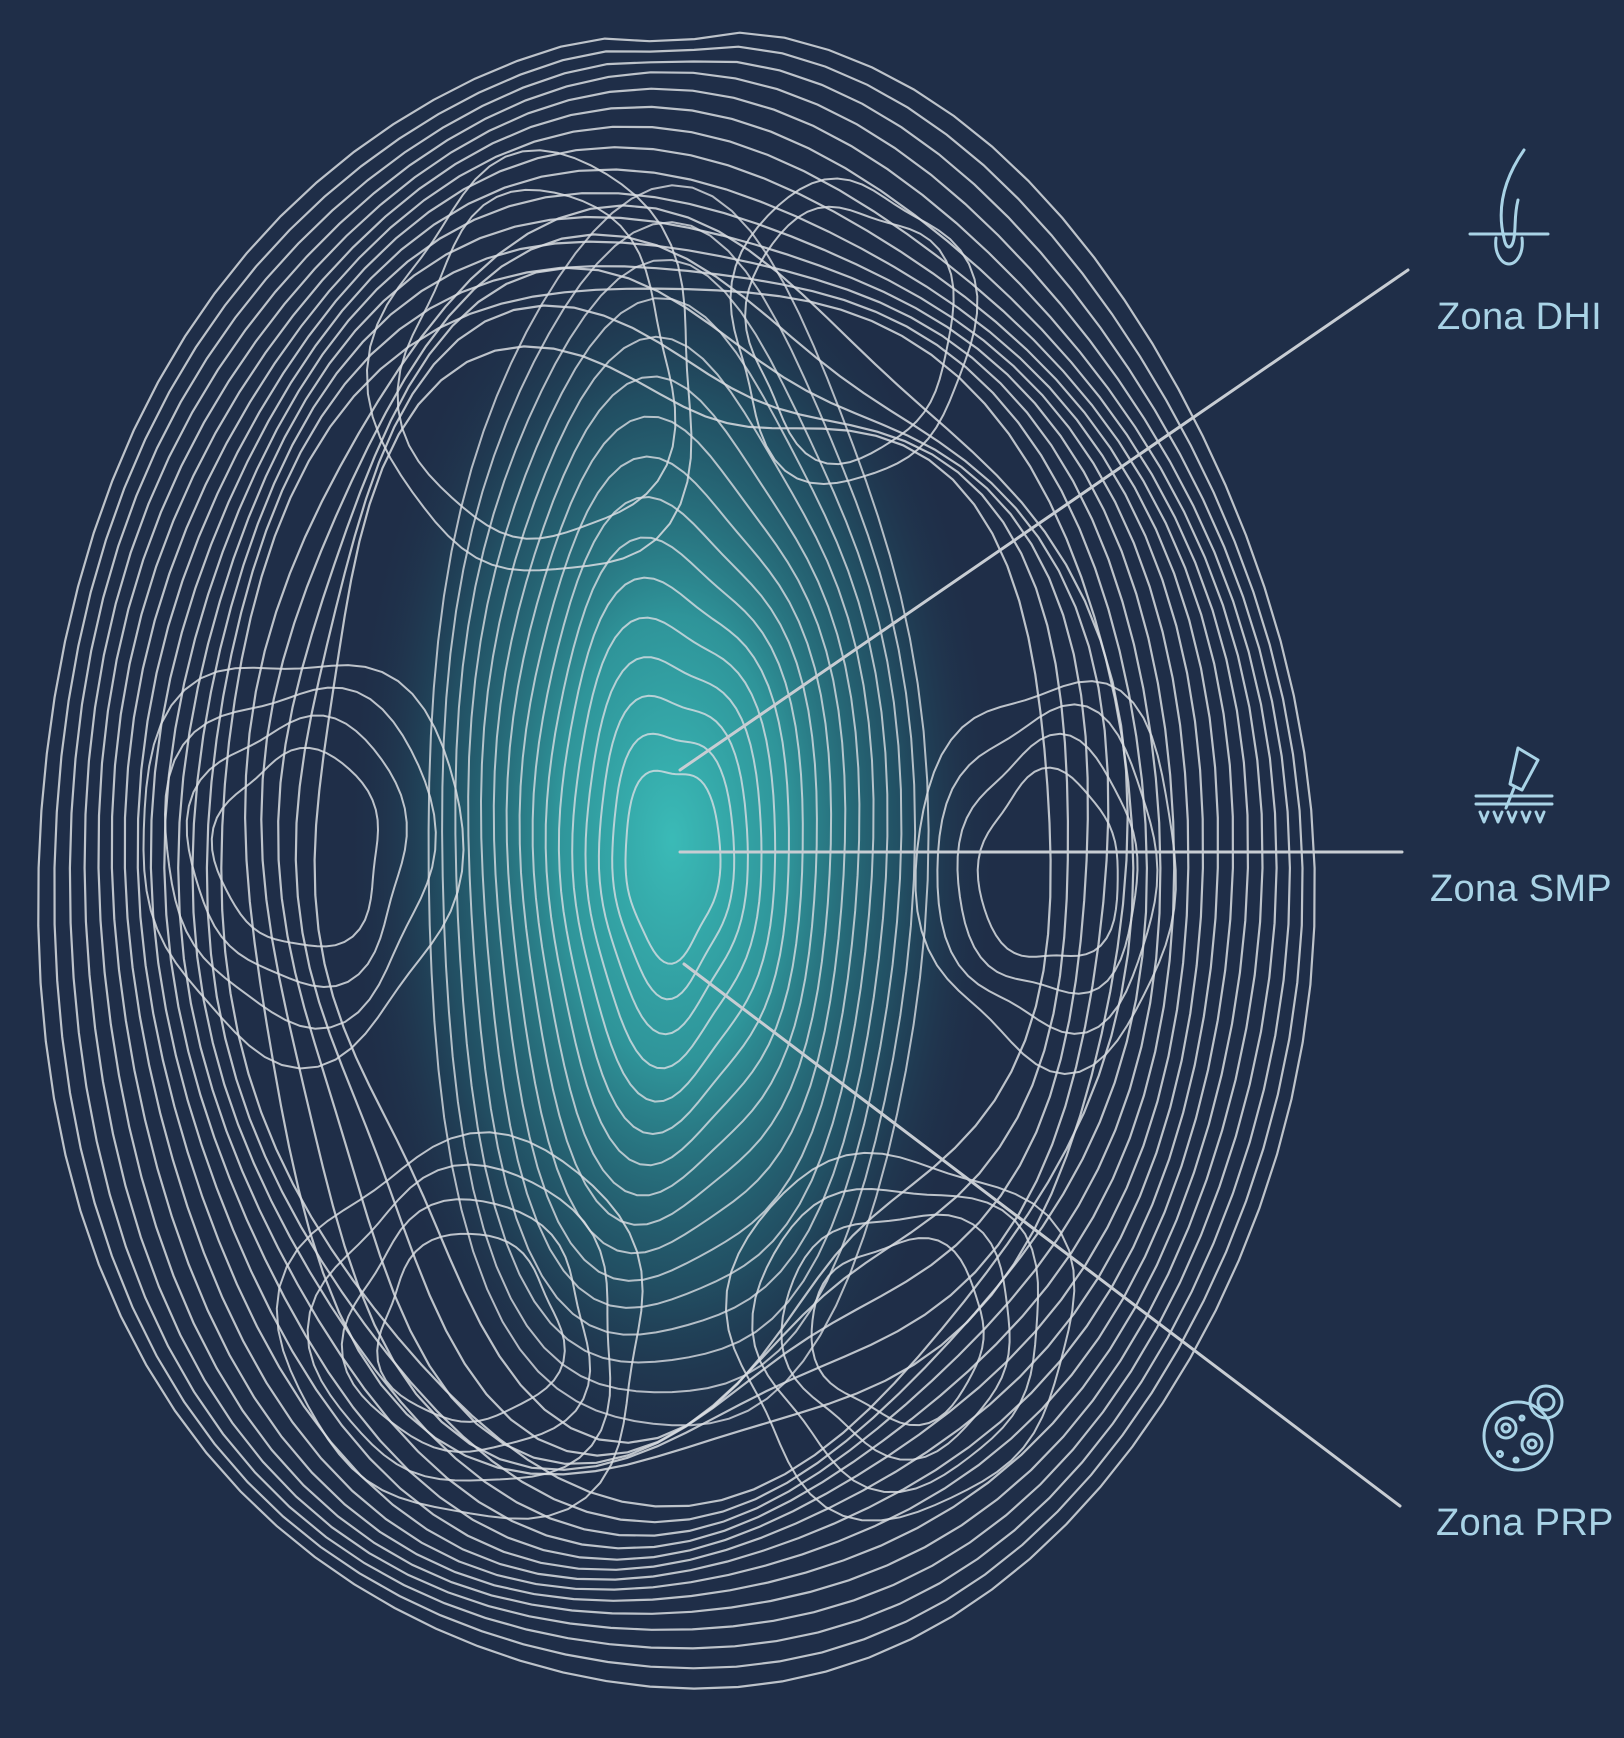 This screenshot has width=1624, height=1738. I want to click on leader-line-dhi, so click(1044, 520).